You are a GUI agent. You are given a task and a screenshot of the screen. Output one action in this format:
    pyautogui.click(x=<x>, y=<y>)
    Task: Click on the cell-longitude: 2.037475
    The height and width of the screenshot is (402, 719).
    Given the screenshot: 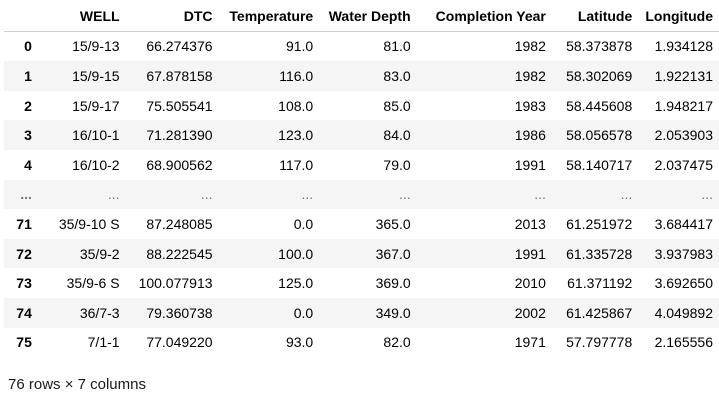 What is the action you would take?
    pyautogui.click(x=683, y=164)
    